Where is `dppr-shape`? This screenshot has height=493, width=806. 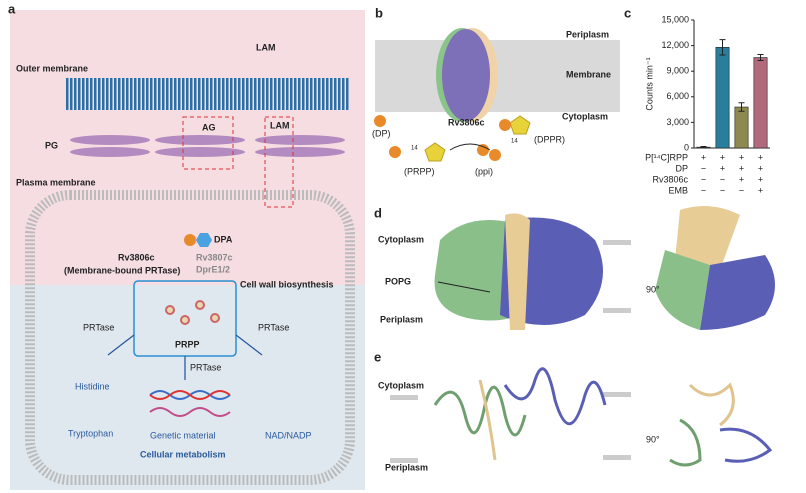 dppr-shape is located at coordinates (520, 125).